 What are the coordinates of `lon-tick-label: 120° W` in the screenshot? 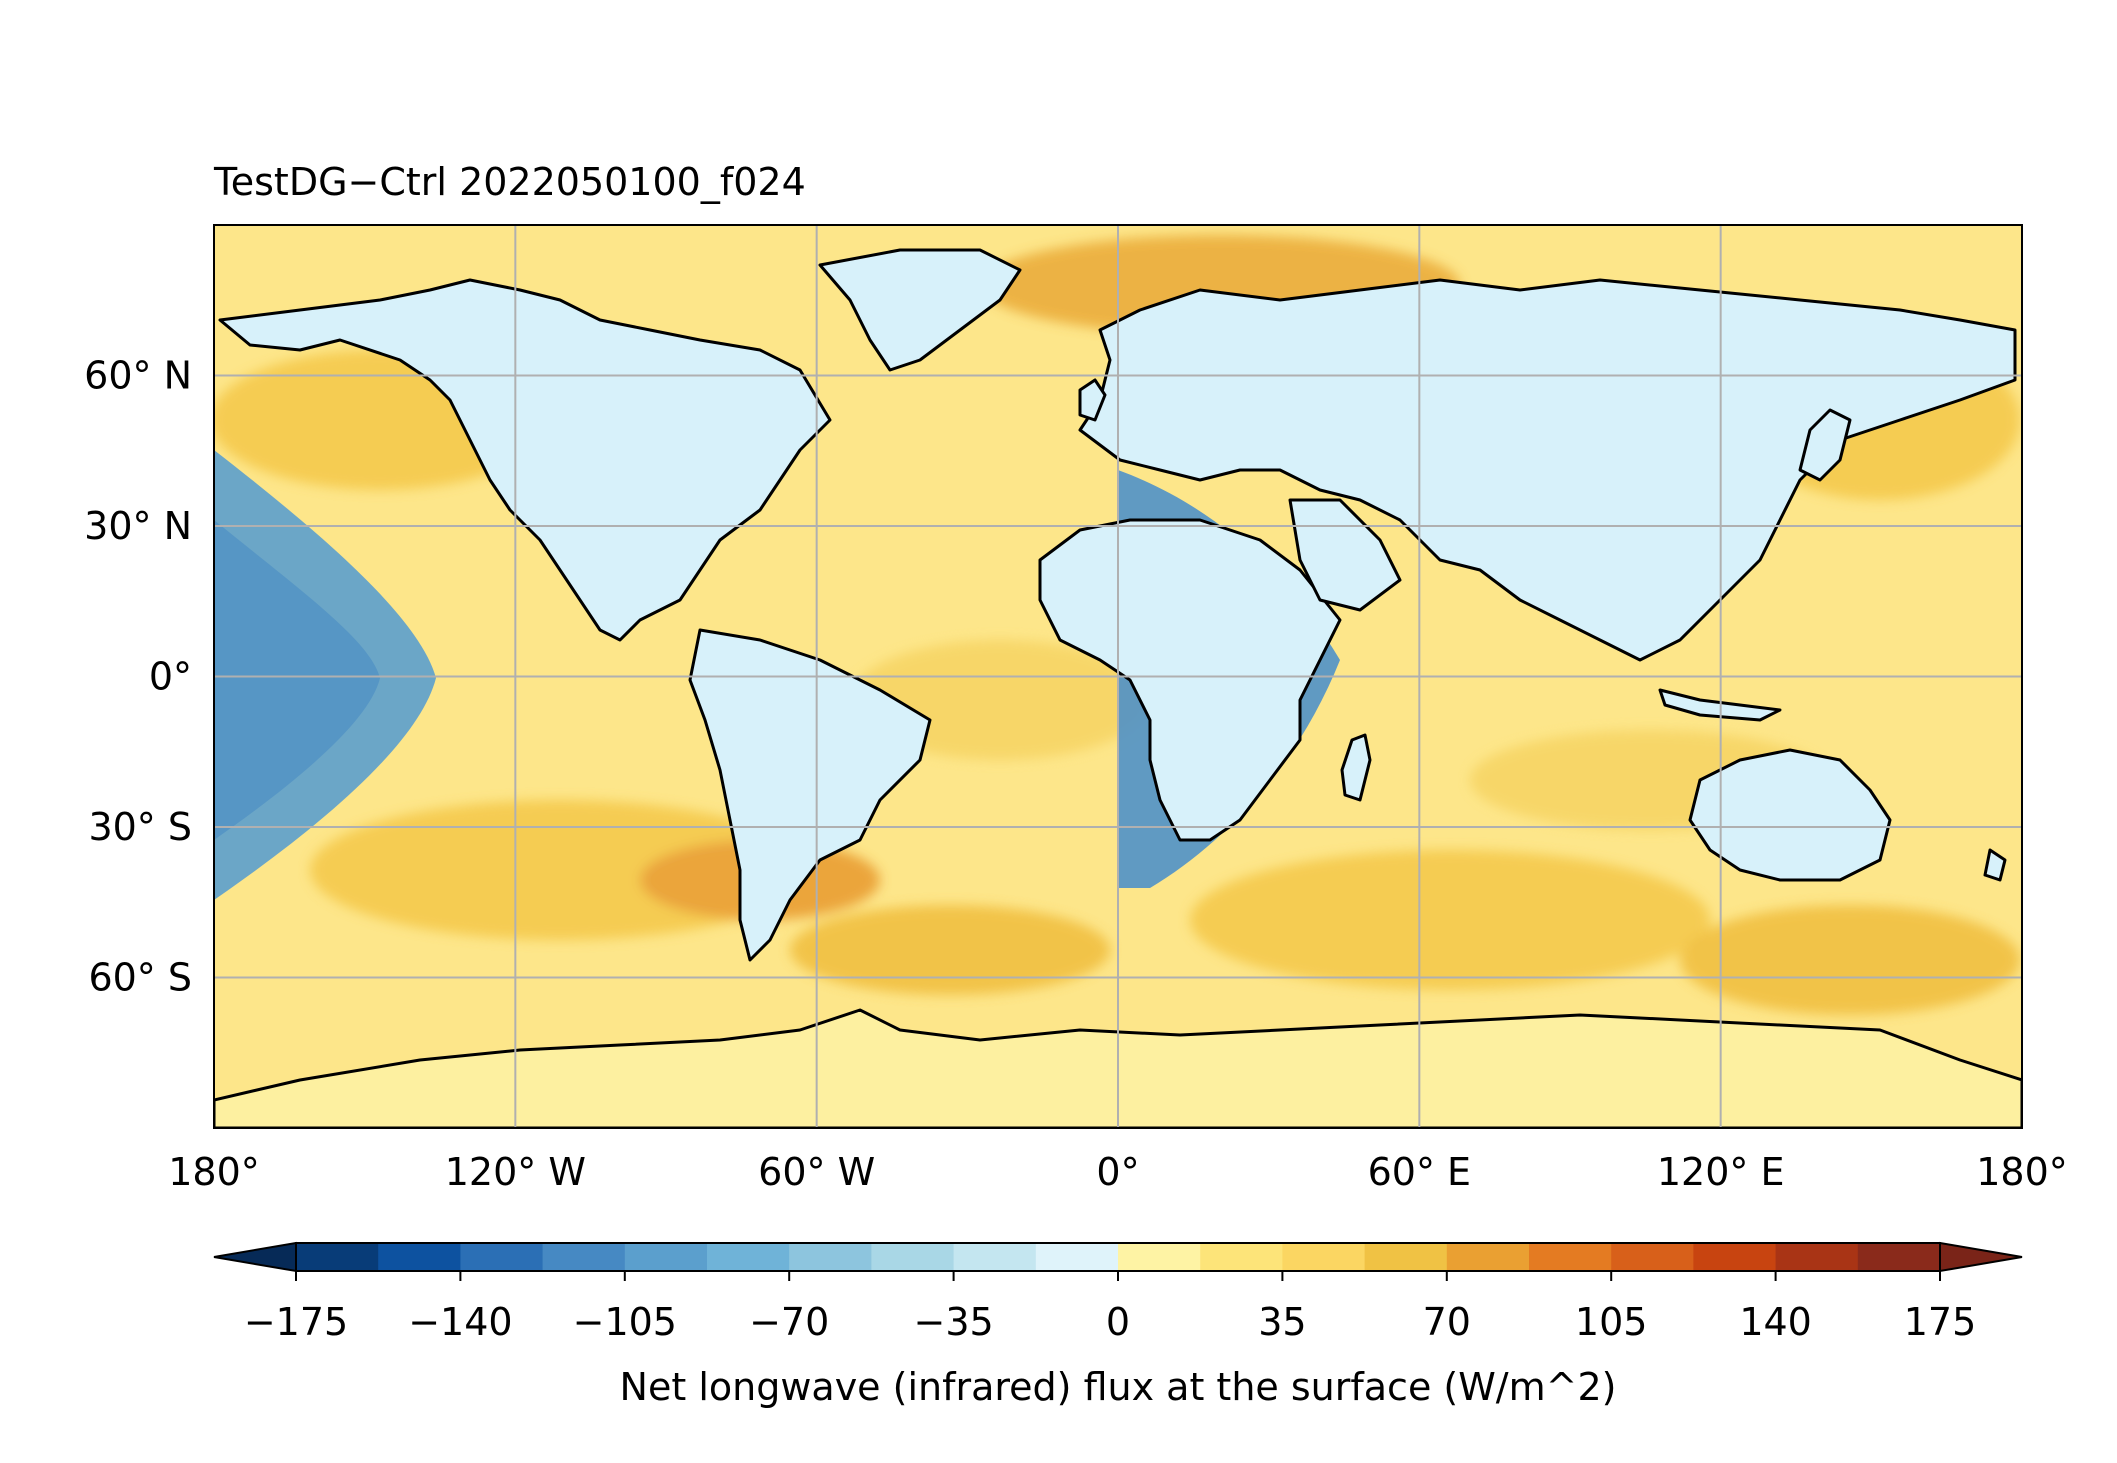 It's located at (515, 1172).